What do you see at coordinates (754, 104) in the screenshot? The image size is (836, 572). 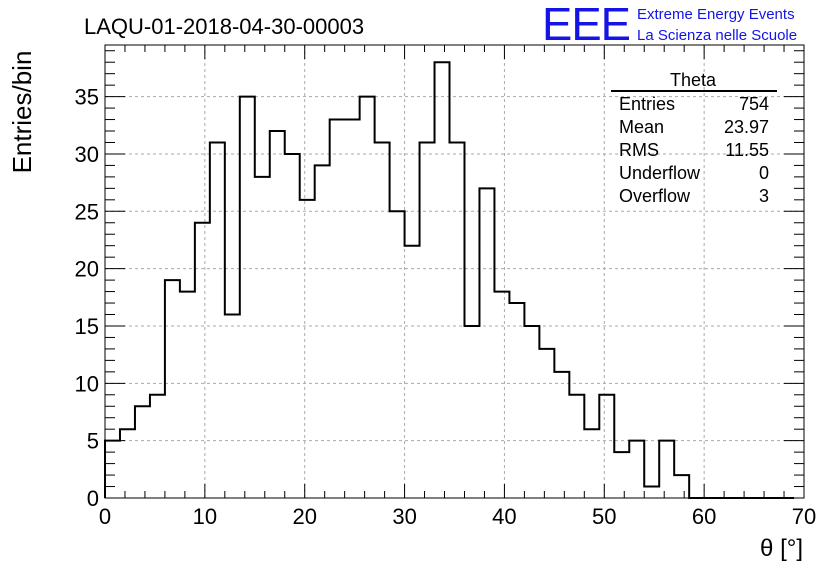 I see `stats-value-entries: 754` at bounding box center [754, 104].